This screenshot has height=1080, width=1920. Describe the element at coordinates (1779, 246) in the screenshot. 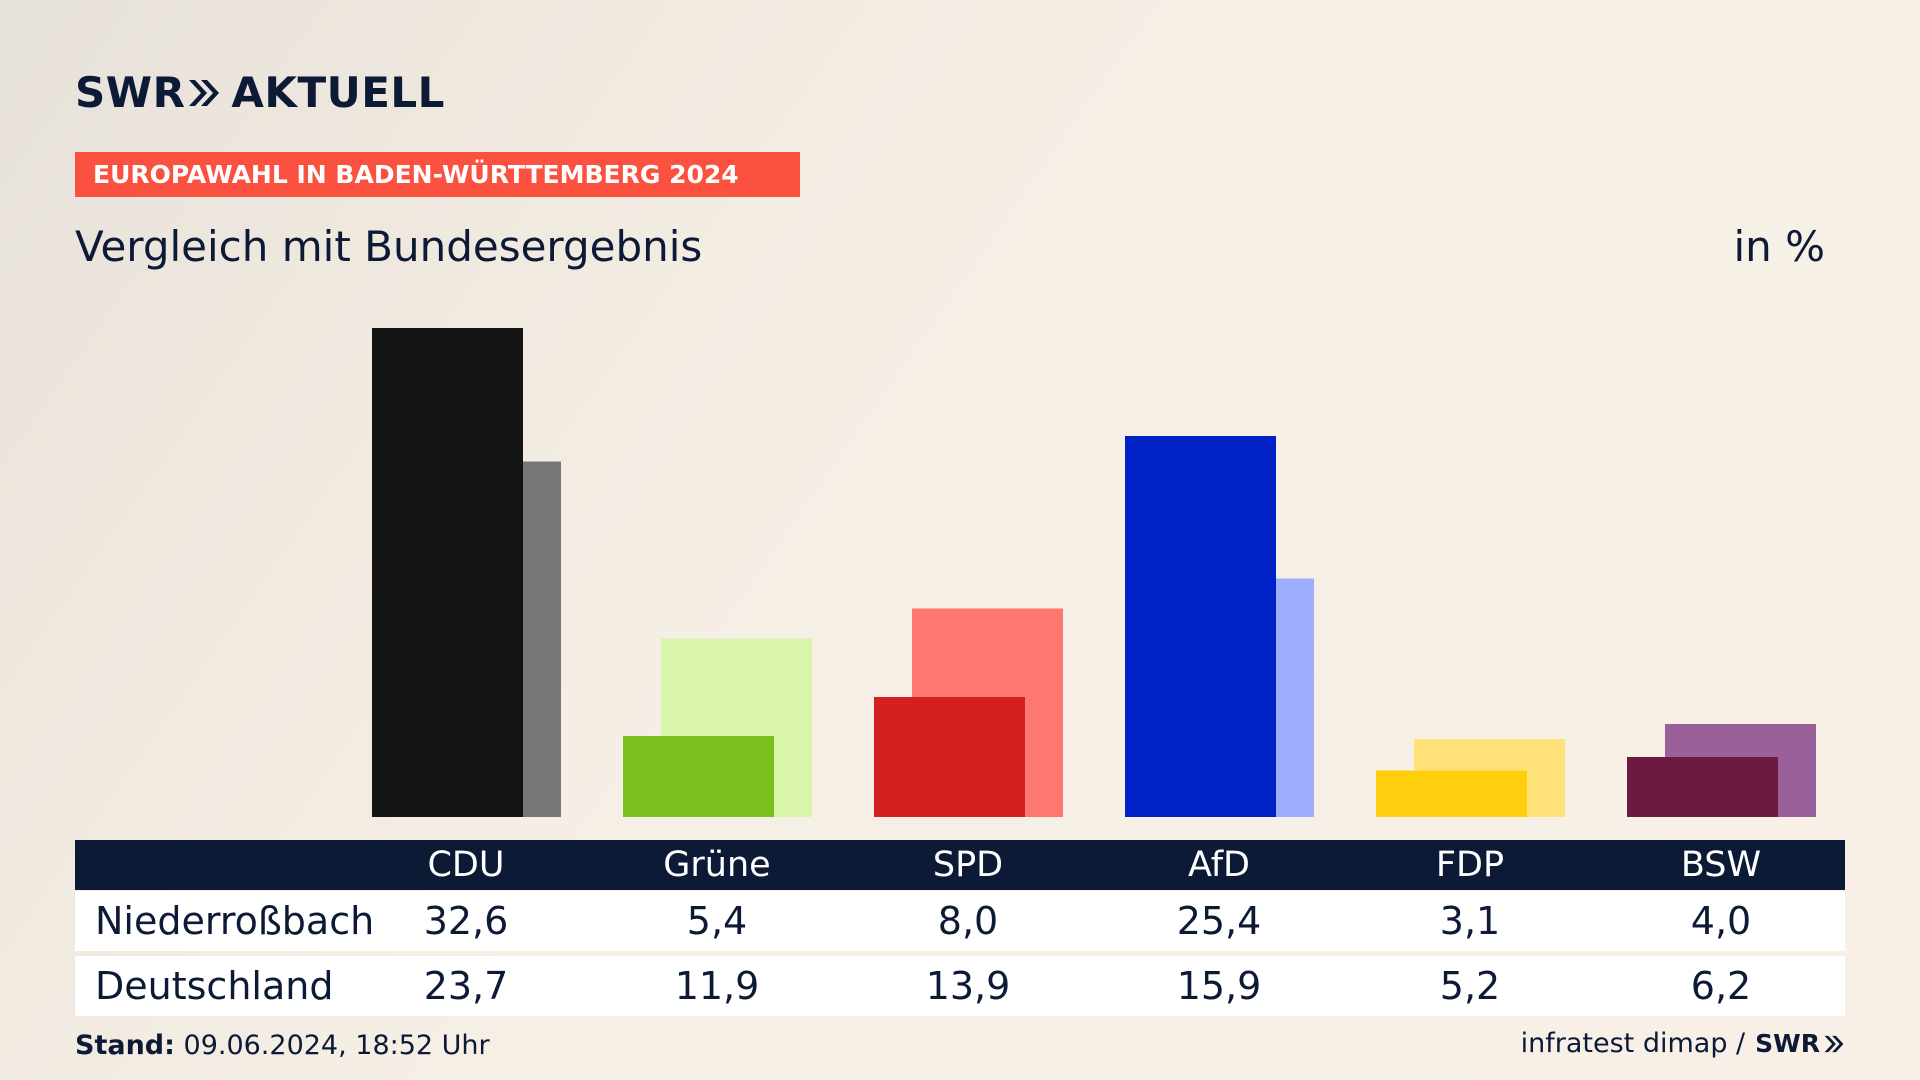

I see `unit-label: in %` at that location.